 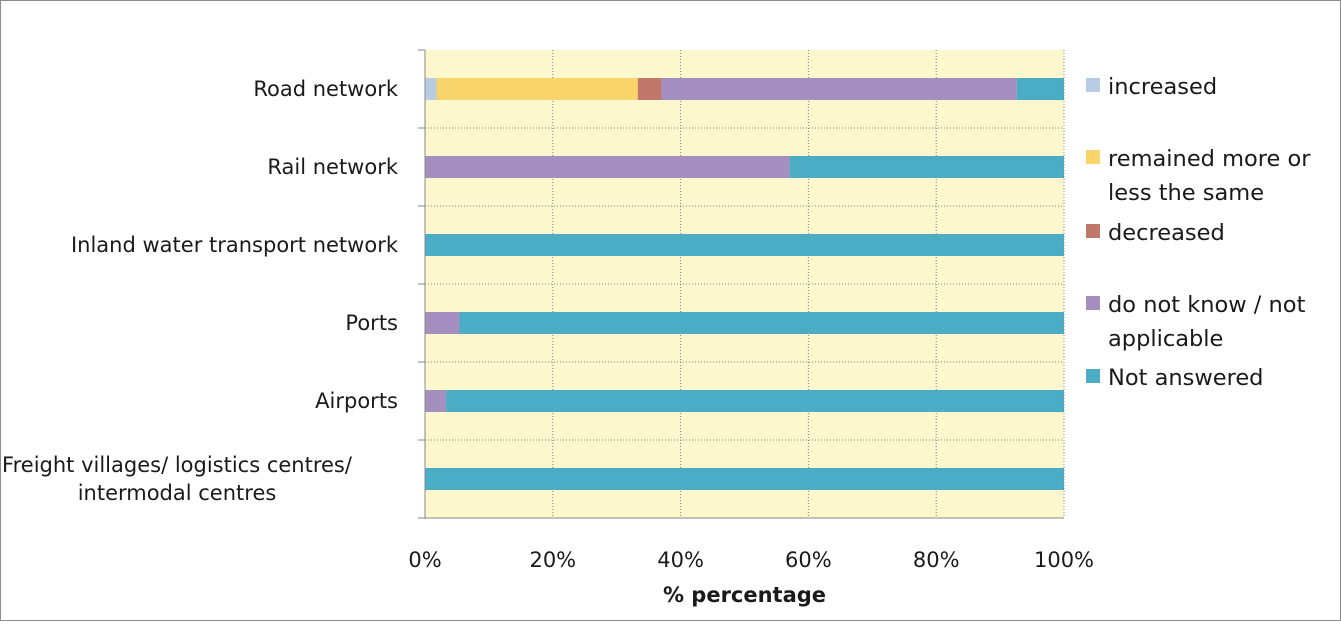 What do you see at coordinates (371, 323) in the screenshot?
I see `category-label: Ports` at bounding box center [371, 323].